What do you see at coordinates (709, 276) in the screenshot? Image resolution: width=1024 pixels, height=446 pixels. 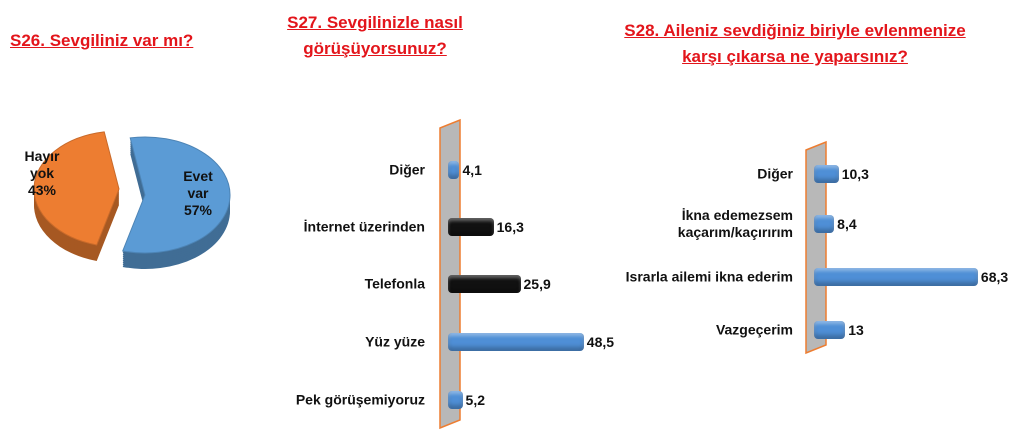 I see `category-label: Israrla ailemi ikna ederim` at bounding box center [709, 276].